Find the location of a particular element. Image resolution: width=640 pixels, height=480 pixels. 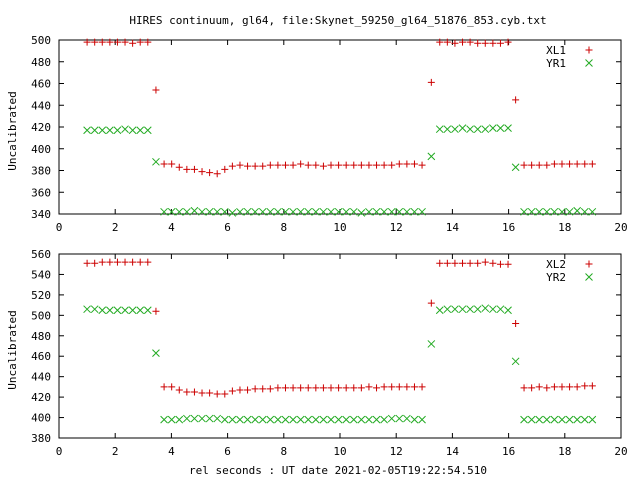

x-tick-label: 10 is located at coordinates (339, 227).